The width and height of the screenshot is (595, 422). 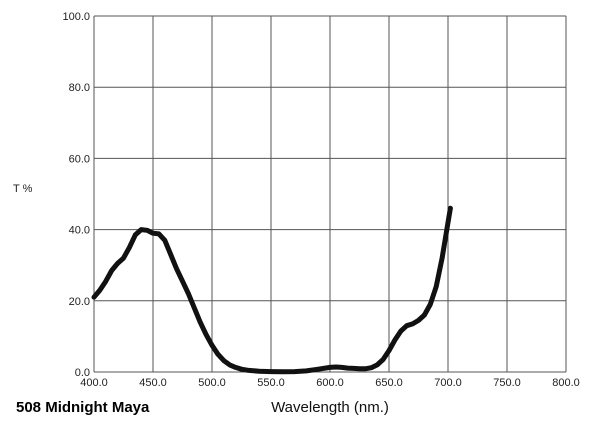 What do you see at coordinates (79, 231) in the screenshot?
I see `y-tick-label: 40.0` at bounding box center [79, 231].